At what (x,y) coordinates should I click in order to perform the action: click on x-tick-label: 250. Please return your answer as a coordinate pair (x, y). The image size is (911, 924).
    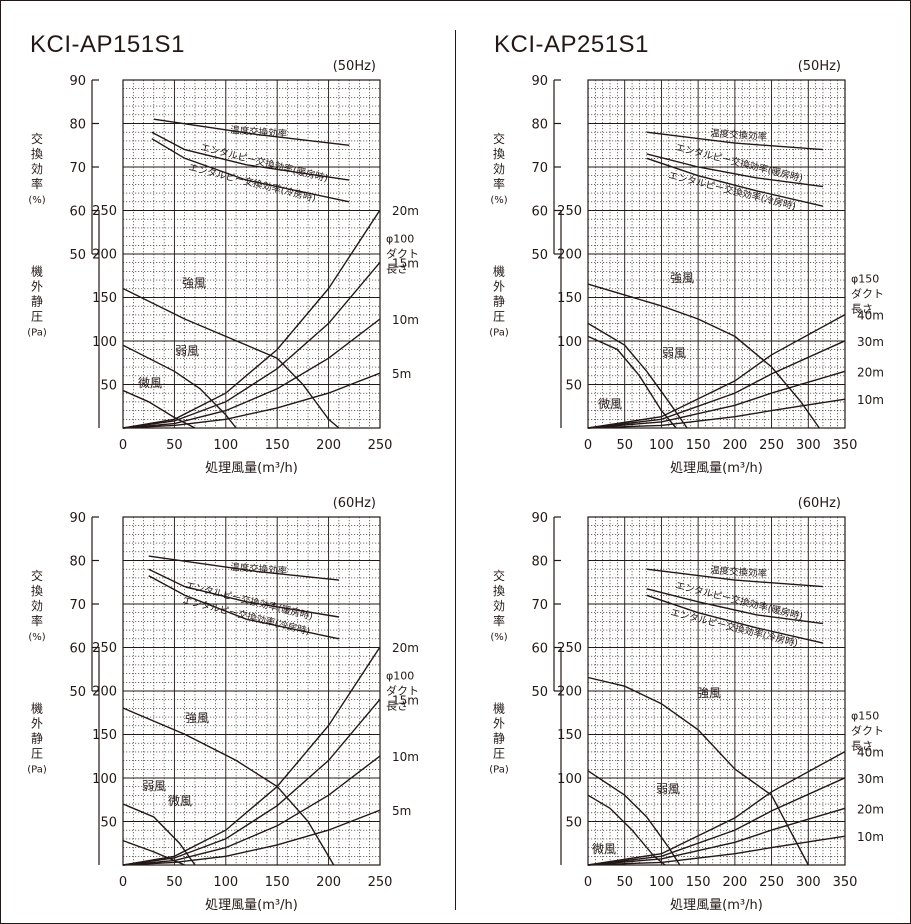
    Looking at the image, I should click on (380, 882).